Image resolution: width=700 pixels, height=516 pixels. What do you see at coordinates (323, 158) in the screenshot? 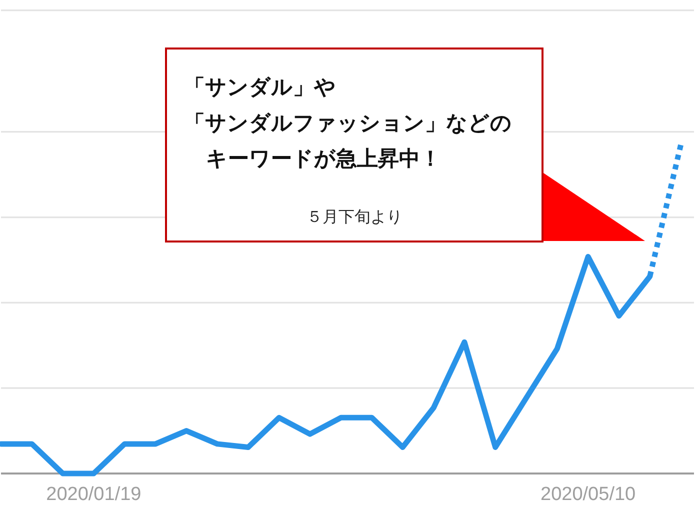
I see `annotation: キーワードが急上昇中！` at bounding box center [323, 158].